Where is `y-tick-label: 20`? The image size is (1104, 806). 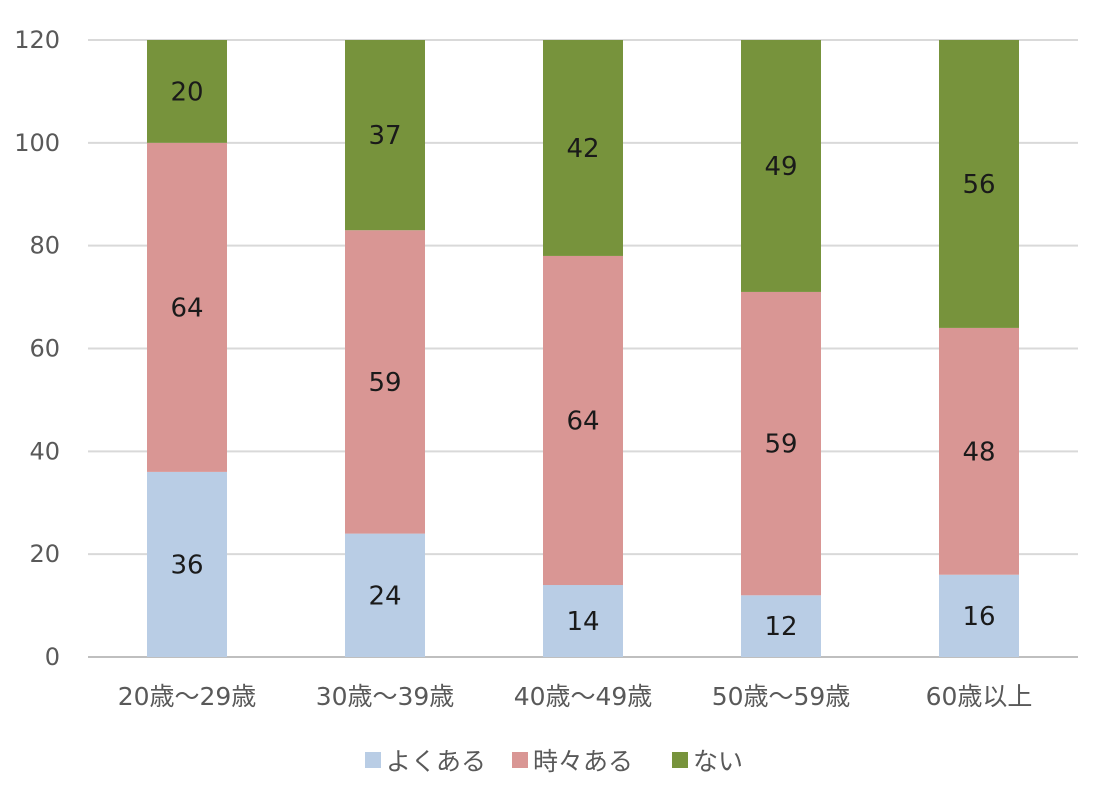 y-tick-label: 20 is located at coordinates (44, 554).